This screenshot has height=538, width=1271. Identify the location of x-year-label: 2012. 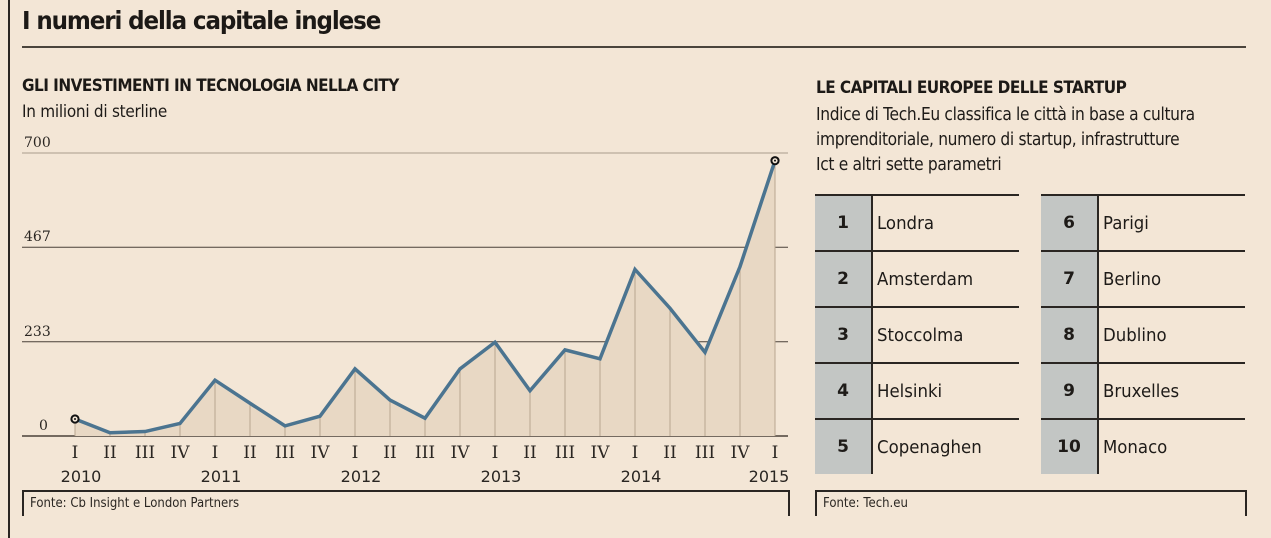
(361, 476).